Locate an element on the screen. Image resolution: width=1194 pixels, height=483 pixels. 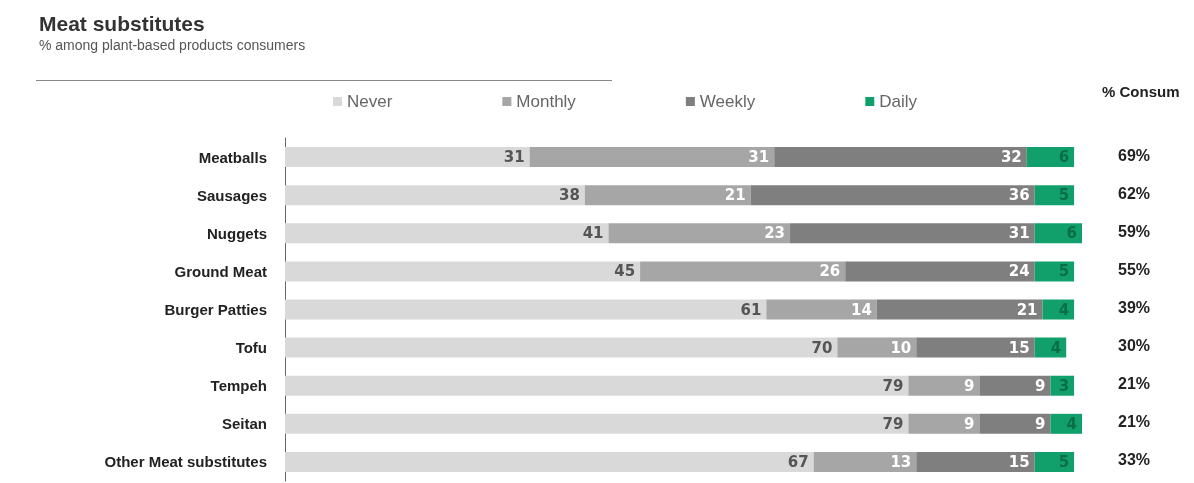
text: 33% is located at coordinates (1134, 460).